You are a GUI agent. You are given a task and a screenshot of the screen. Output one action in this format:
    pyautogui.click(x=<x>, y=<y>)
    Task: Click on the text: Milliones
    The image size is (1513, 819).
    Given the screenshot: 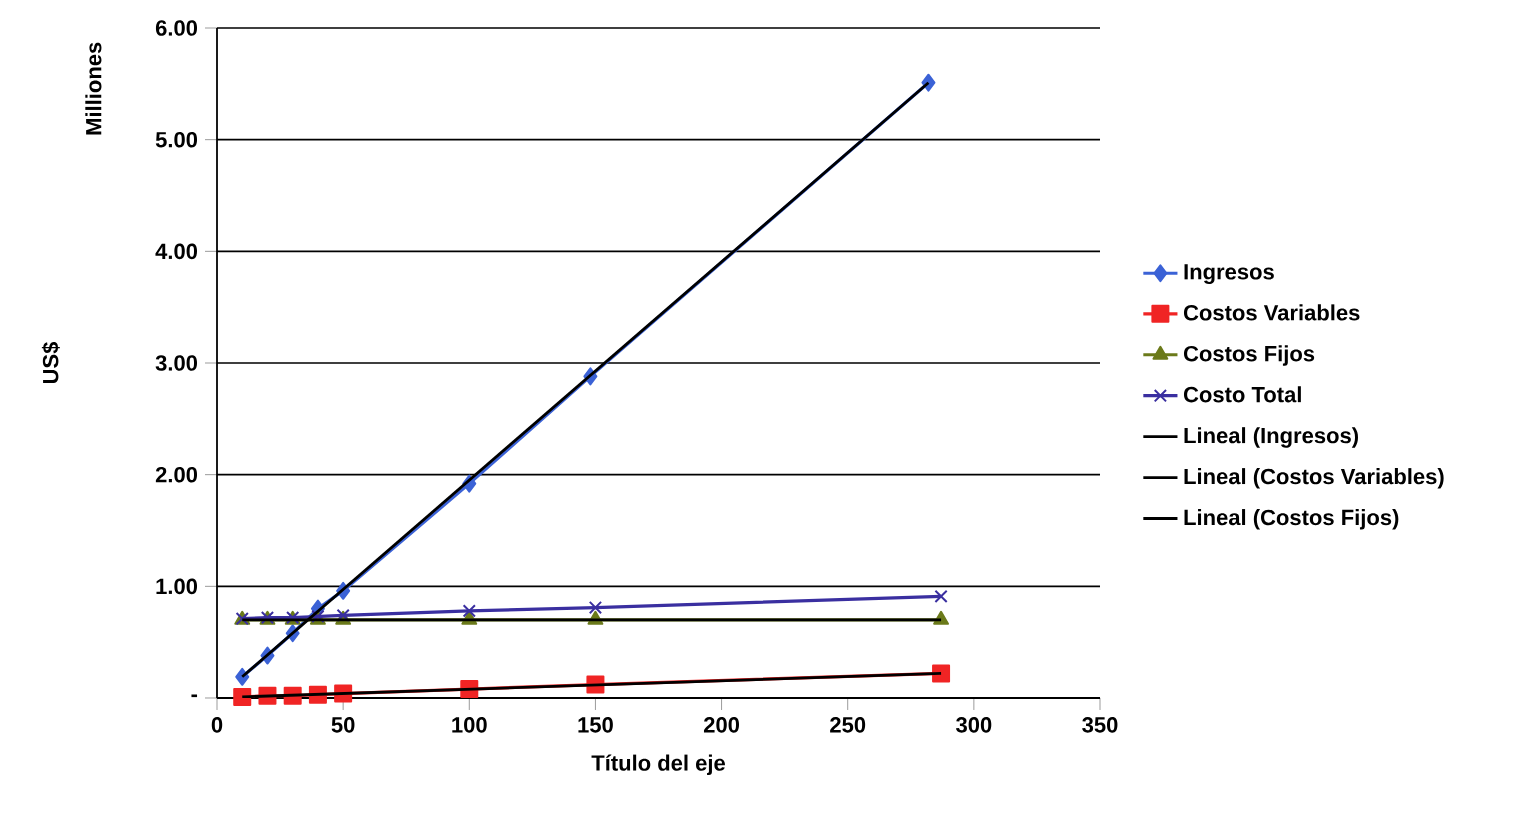 What is the action you would take?
    pyautogui.click(x=93, y=88)
    